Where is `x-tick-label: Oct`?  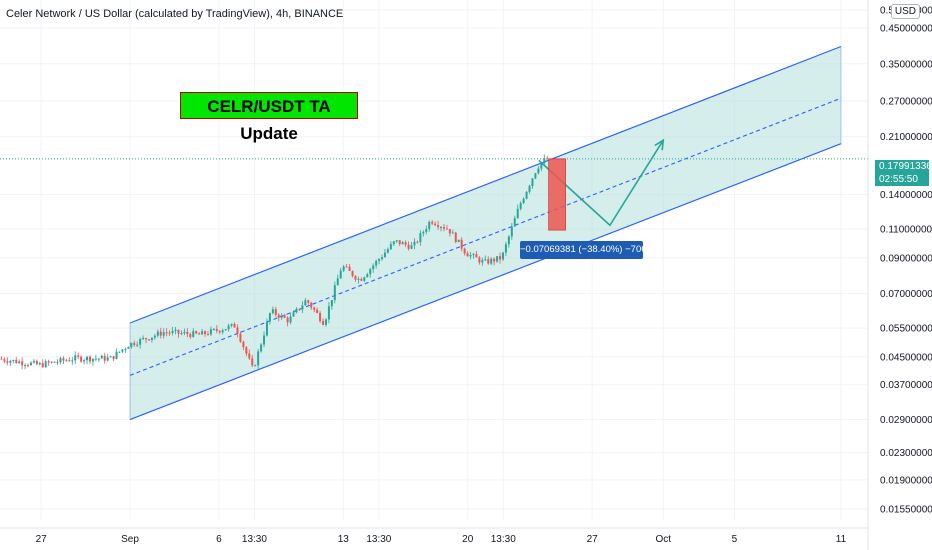
x-tick-label: Oct is located at coordinates (663, 539).